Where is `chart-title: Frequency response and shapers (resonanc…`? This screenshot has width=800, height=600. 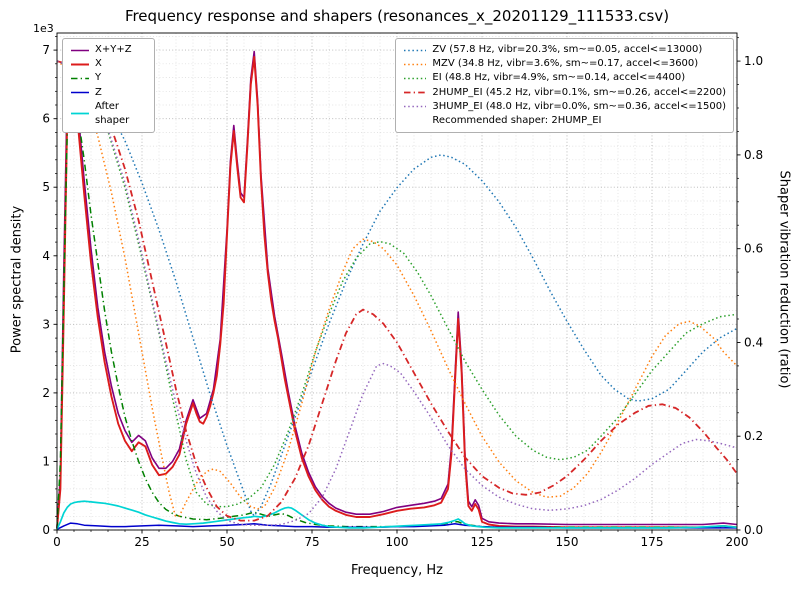 chart-title: Frequency response and shapers (resonanc… is located at coordinates (397, 16).